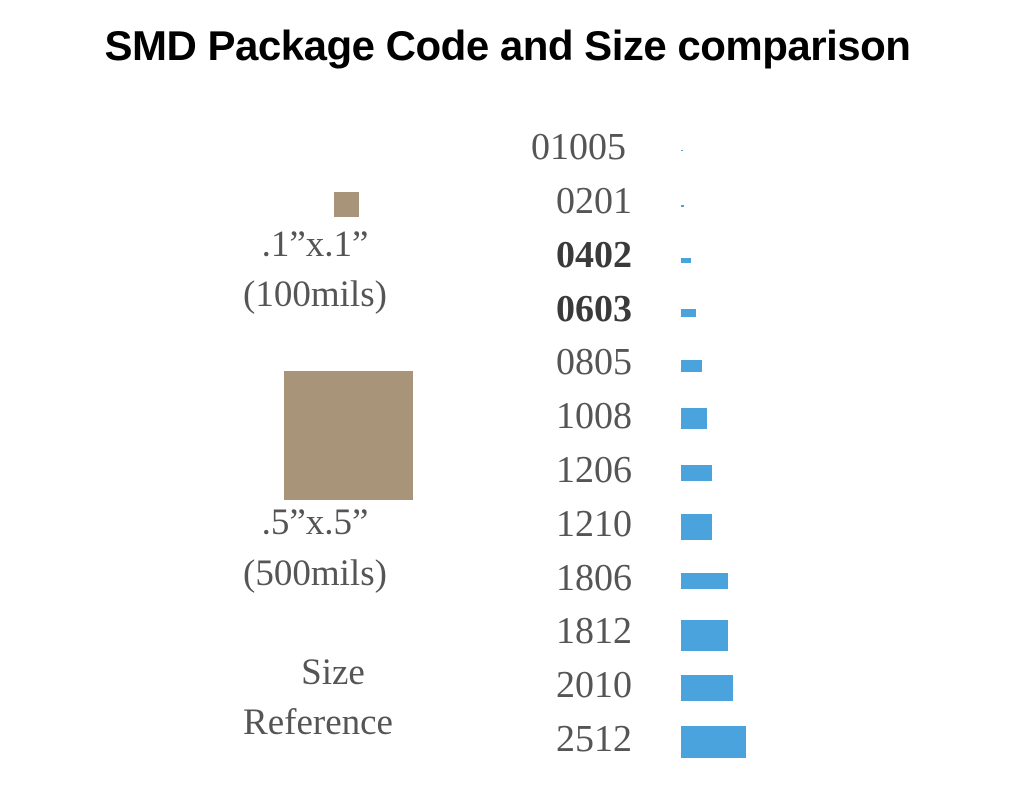 The height and width of the screenshot is (812, 1015). I want to click on large-reference-dimensions: .5”x.5”, so click(315, 522).